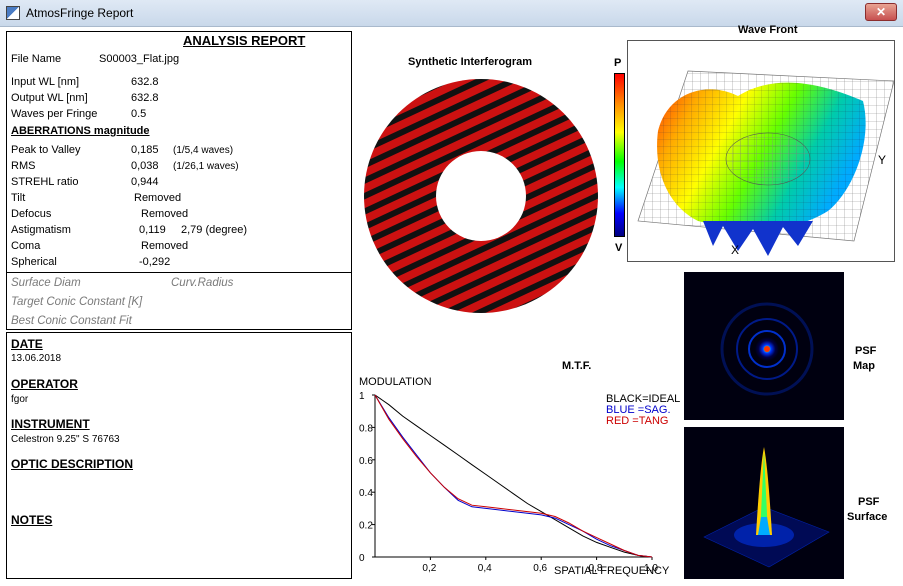 This screenshot has height=586, width=903. Describe the element at coordinates (485, 568) in the screenshot. I see `mtf-x-tick-label: 0,4` at that location.